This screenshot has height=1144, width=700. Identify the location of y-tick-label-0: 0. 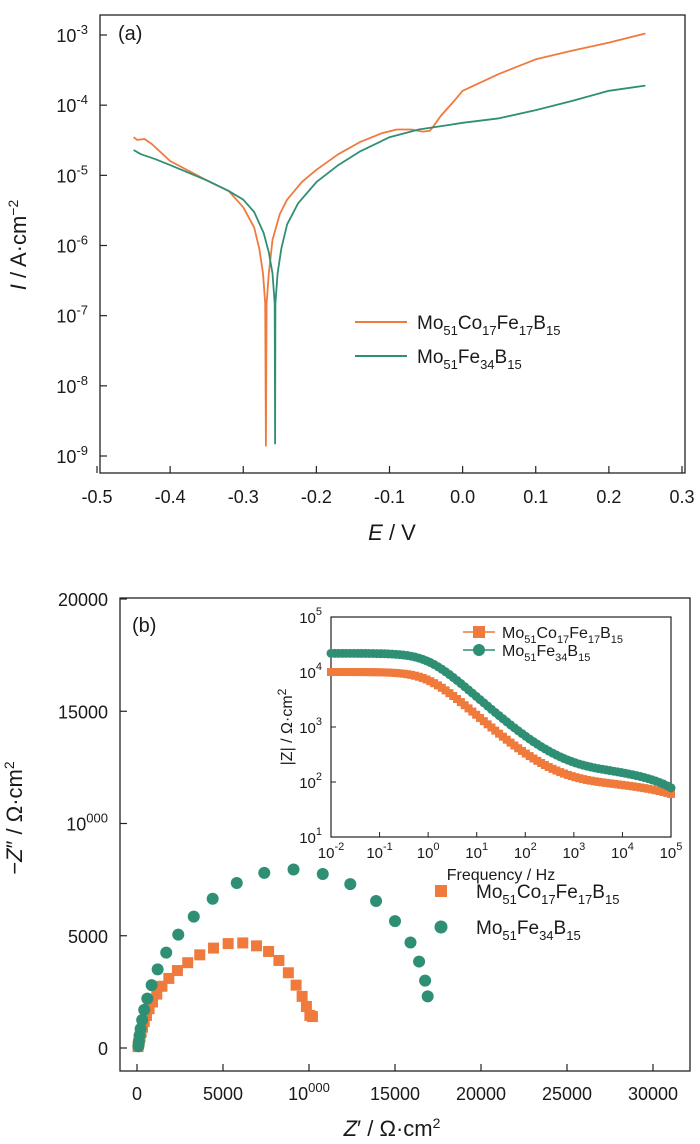
(103, 1049).